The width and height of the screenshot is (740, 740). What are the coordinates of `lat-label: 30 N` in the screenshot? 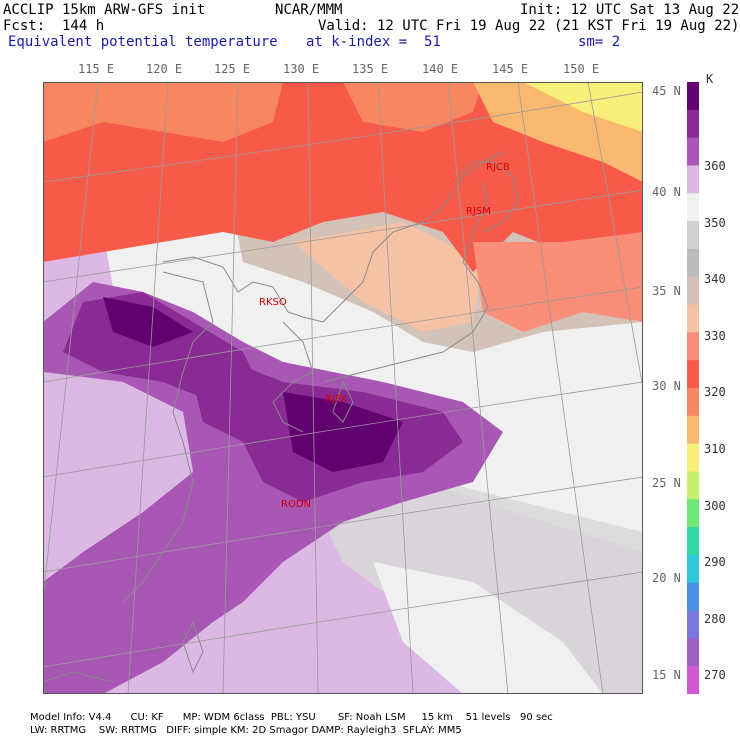 It's located at (666, 386).